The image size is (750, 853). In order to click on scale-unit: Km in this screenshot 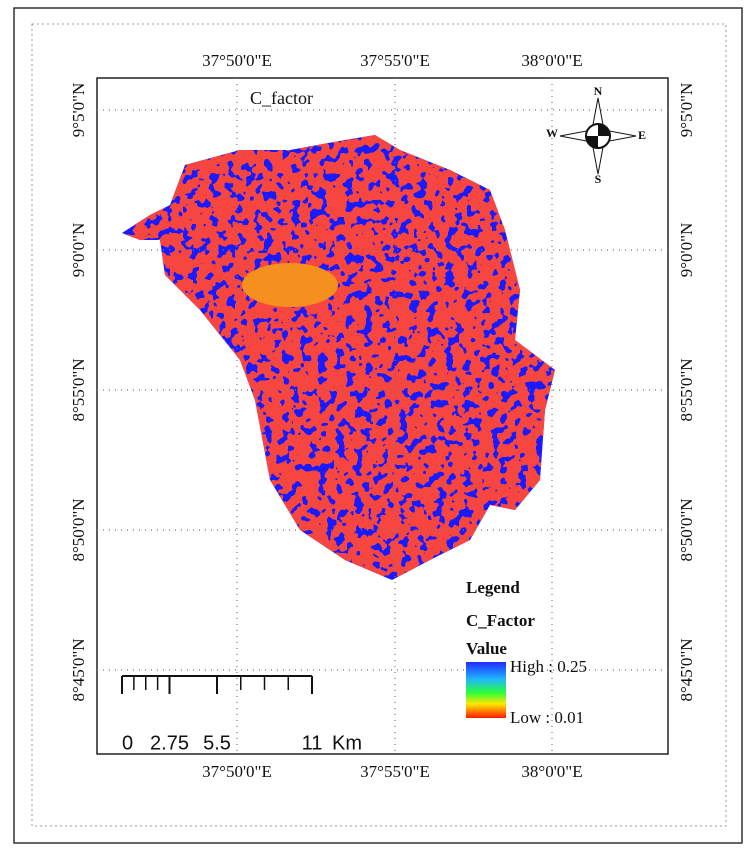, I will do `click(347, 743)`.